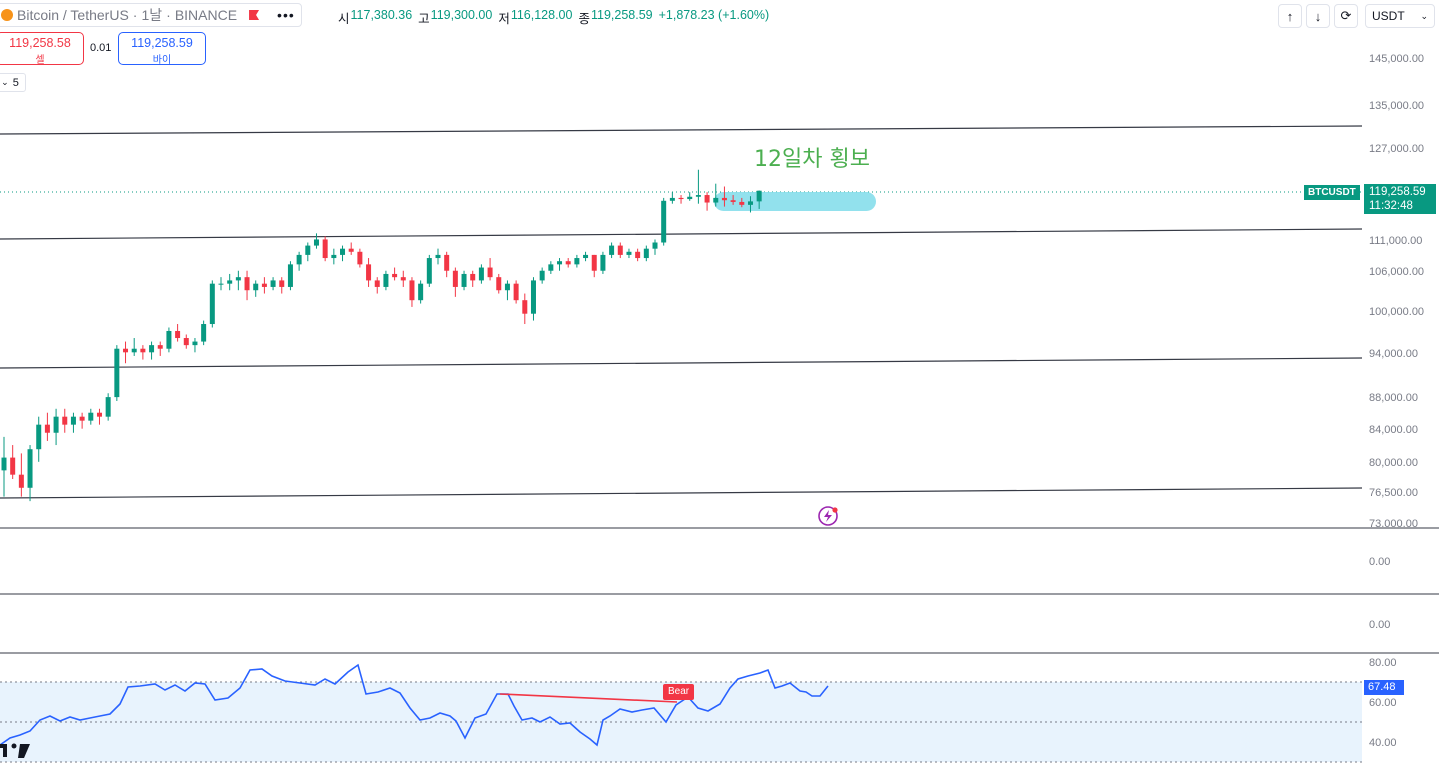  What do you see at coordinates (344, 19) in the screenshot?
I see `open-label: 시` at bounding box center [344, 19].